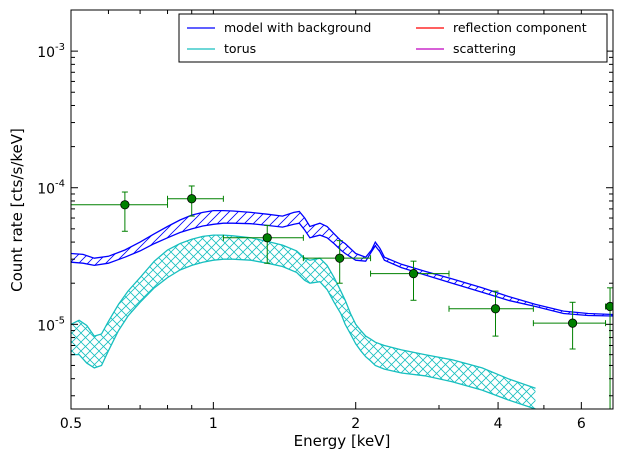 Image resolution: width=624 pixels, height=463 pixels. What do you see at coordinates (520, 27) in the screenshot?
I see `legend-label-reflection: reflection component` at bounding box center [520, 27].